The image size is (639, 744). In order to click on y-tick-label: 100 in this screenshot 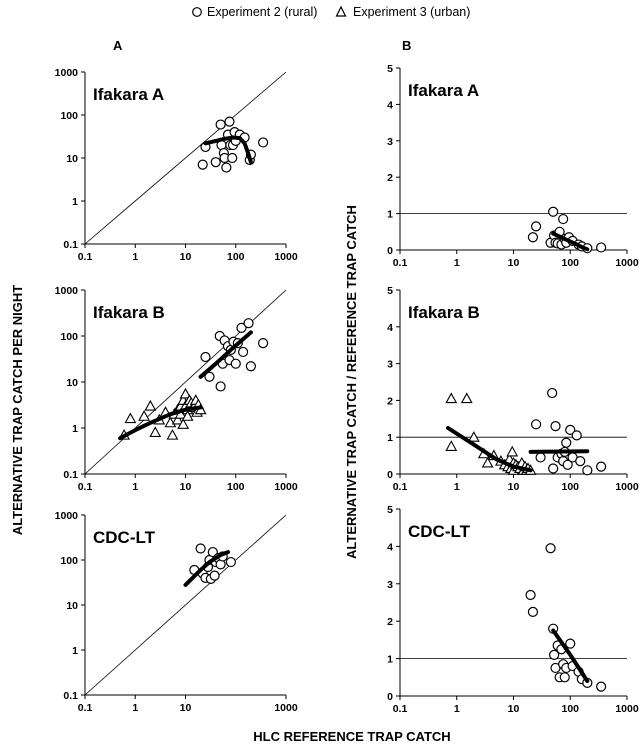, I will do `click(69, 561)`.